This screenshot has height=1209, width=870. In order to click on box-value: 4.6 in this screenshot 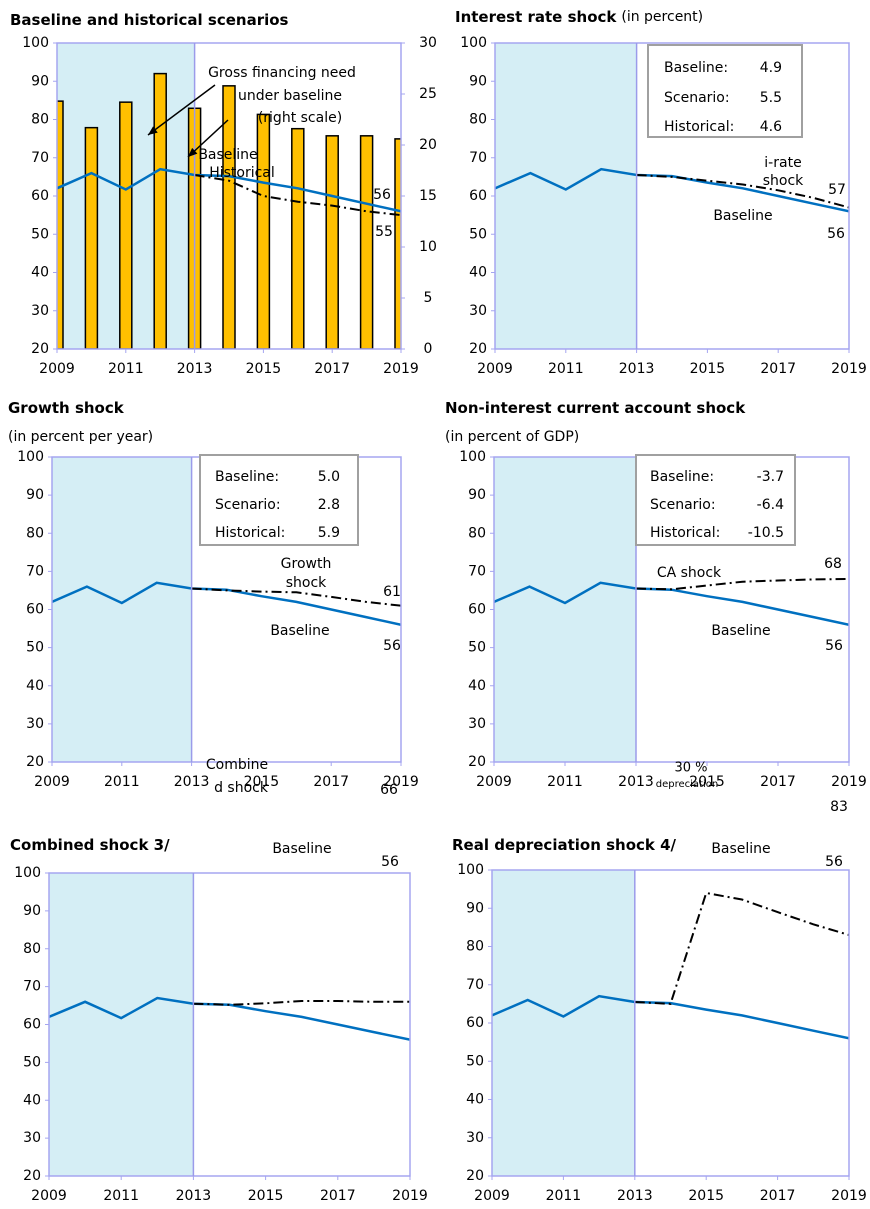, I will do `click(771, 127)`.